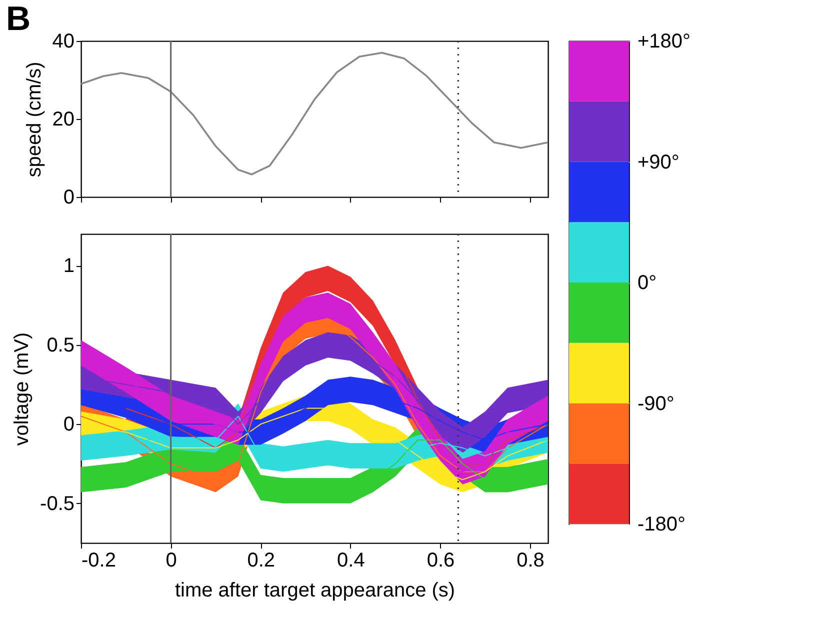 The image size is (821, 638). What do you see at coordinates (261, 561) in the screenshot?
I see `x-tick-label: 0.2` at bounding box center [261, 561].